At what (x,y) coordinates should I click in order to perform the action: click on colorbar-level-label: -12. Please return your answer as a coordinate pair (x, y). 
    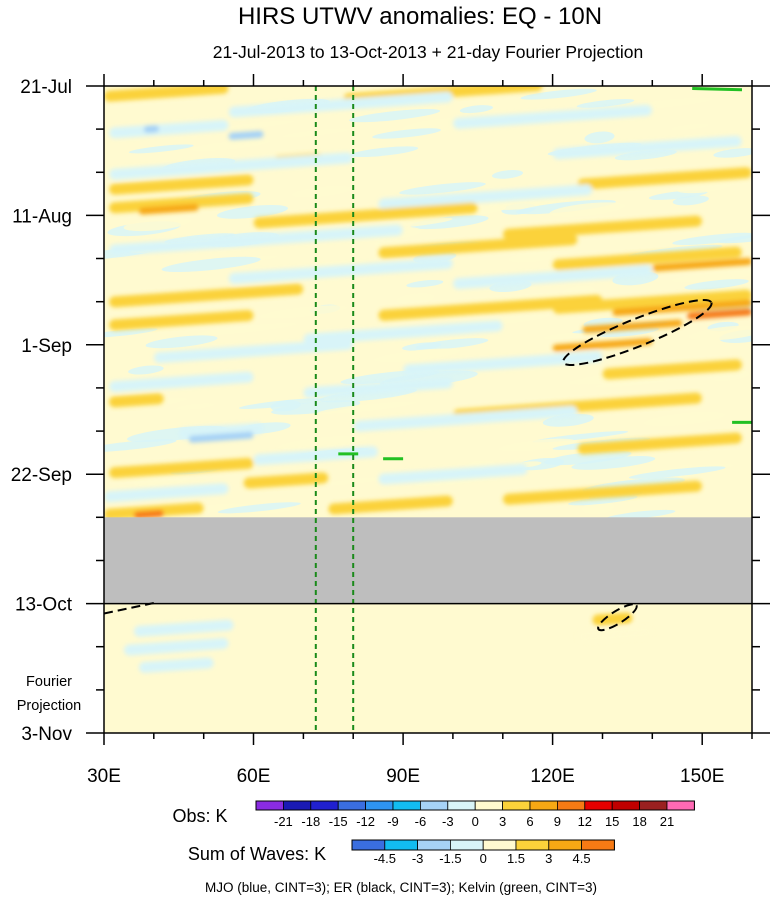
    Looking at the image, I should click on (365, 821).